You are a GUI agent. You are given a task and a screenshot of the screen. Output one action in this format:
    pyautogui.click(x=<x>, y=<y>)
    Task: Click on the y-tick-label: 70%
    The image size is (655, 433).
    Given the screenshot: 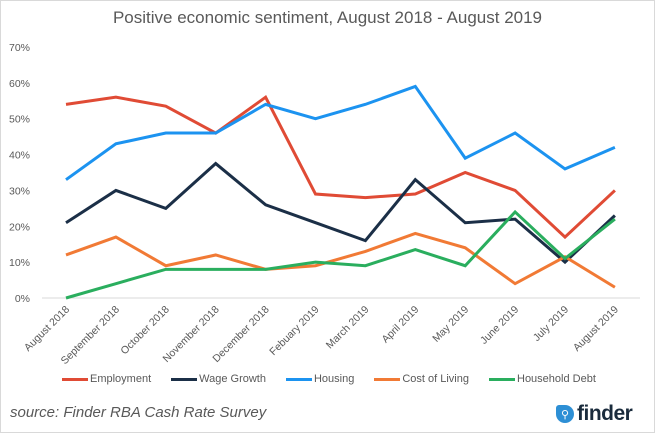 What is the action you would take?
    pyautogui.click(x=19, y=48)
    